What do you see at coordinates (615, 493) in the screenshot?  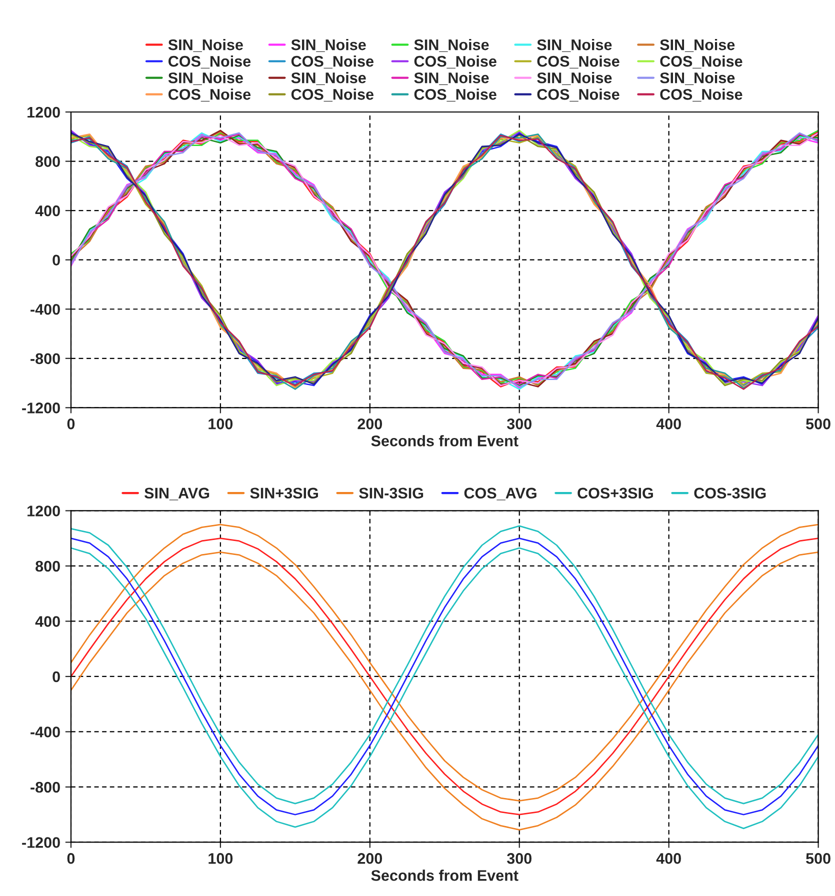 I see `legend-label: COS+3SIG` at bounding box center [615, 493].